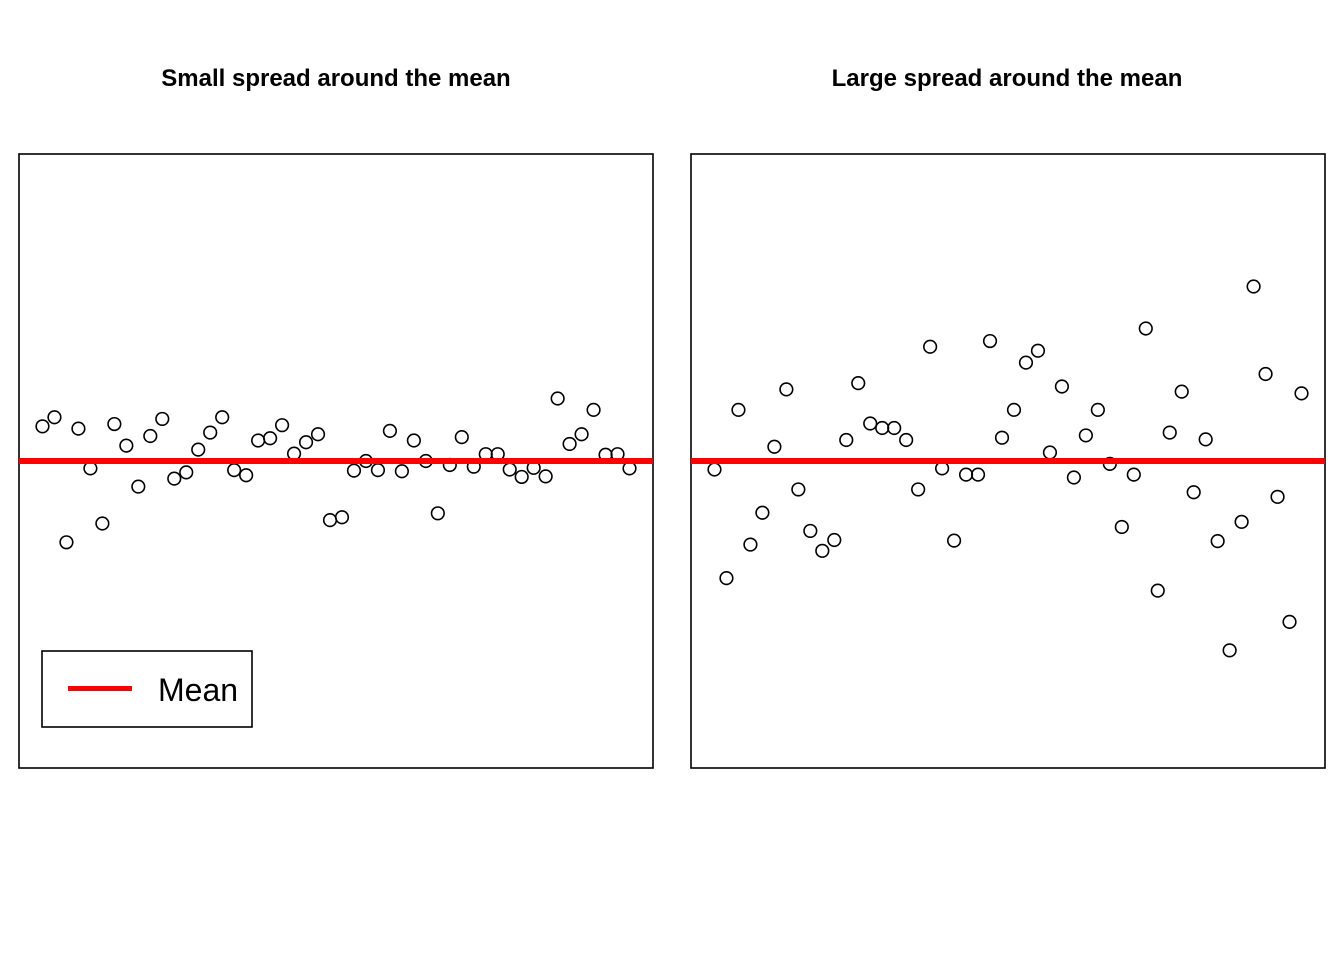 This screenshot has height=960, width=1344. I want to click on small-spread-title: Small spread around the mean, so click(335, 78).